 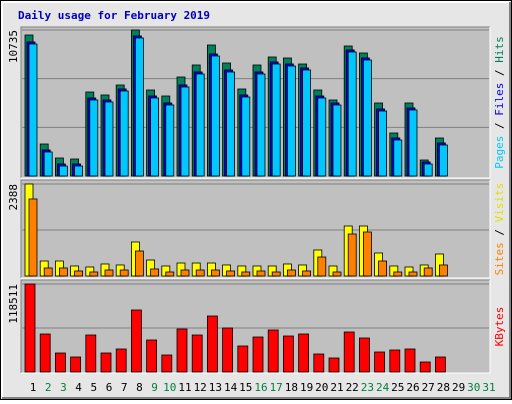 I want to click on legend: Sites / Visits, so click(x=499, y=229).